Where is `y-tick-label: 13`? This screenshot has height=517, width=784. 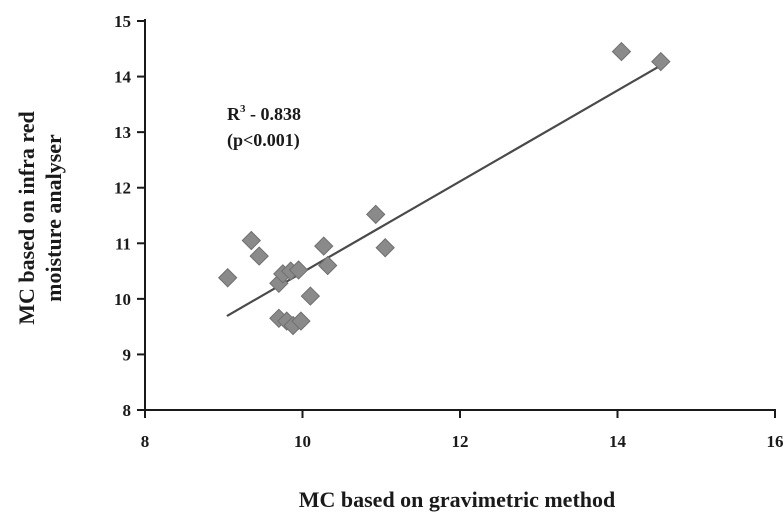 y-tick-label: 13 is located at coordinates (122, 132).